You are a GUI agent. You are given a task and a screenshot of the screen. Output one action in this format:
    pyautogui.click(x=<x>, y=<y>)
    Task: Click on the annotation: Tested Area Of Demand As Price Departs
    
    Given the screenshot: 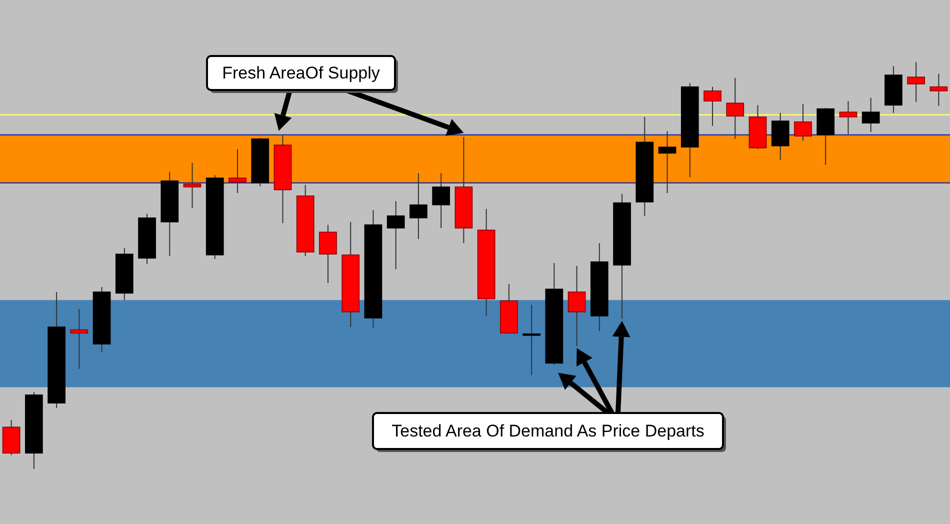 What is the action you would take?
    pyautogui.click(x=548, y=431)
    